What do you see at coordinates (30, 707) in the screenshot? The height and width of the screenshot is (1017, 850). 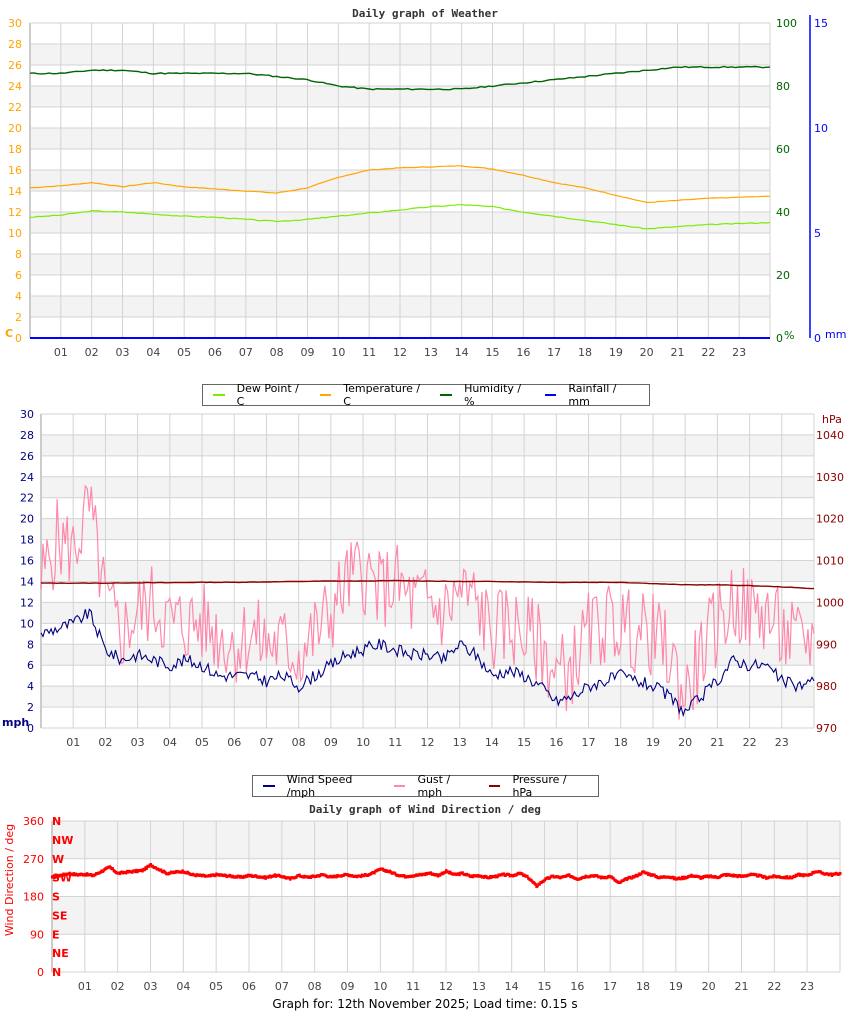 I see `y-tick-label-left: 2` at bounding box center [30, 707].